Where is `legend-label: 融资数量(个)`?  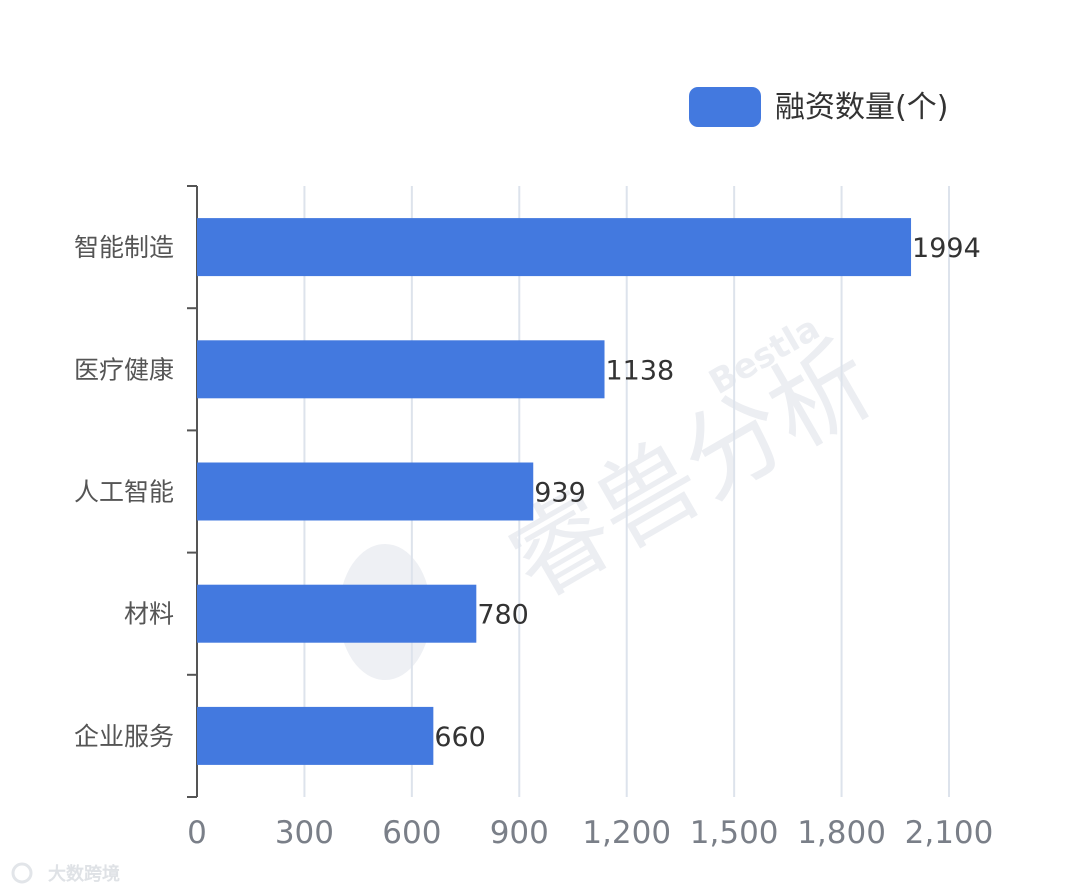 legend-label: 融资数量(个) is located at coordinates (861, 107).